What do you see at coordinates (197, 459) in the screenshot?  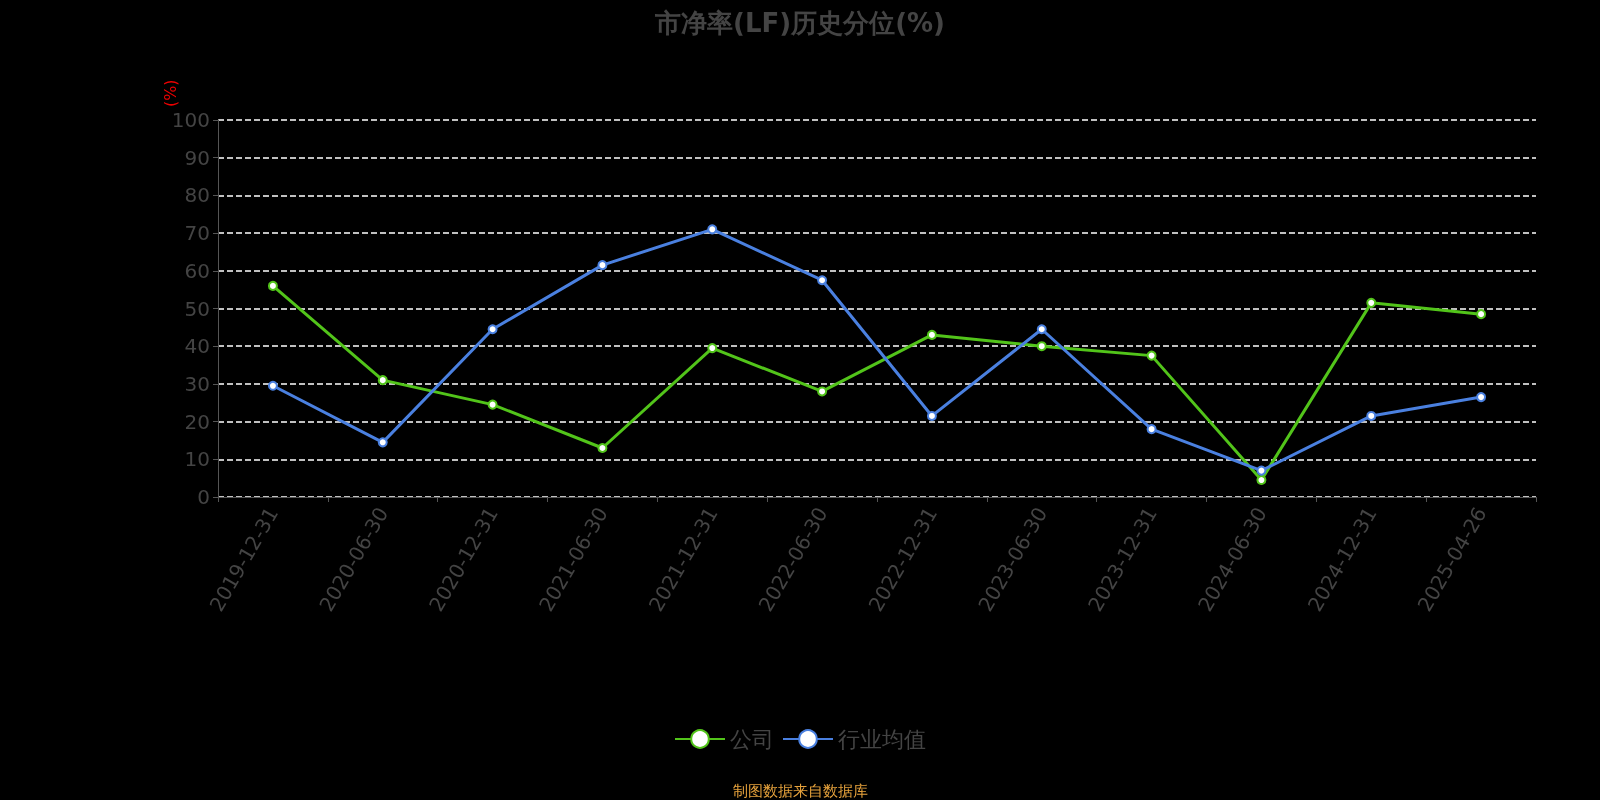 I see `y-tick-label: 10` at bounding box center [197, 459].